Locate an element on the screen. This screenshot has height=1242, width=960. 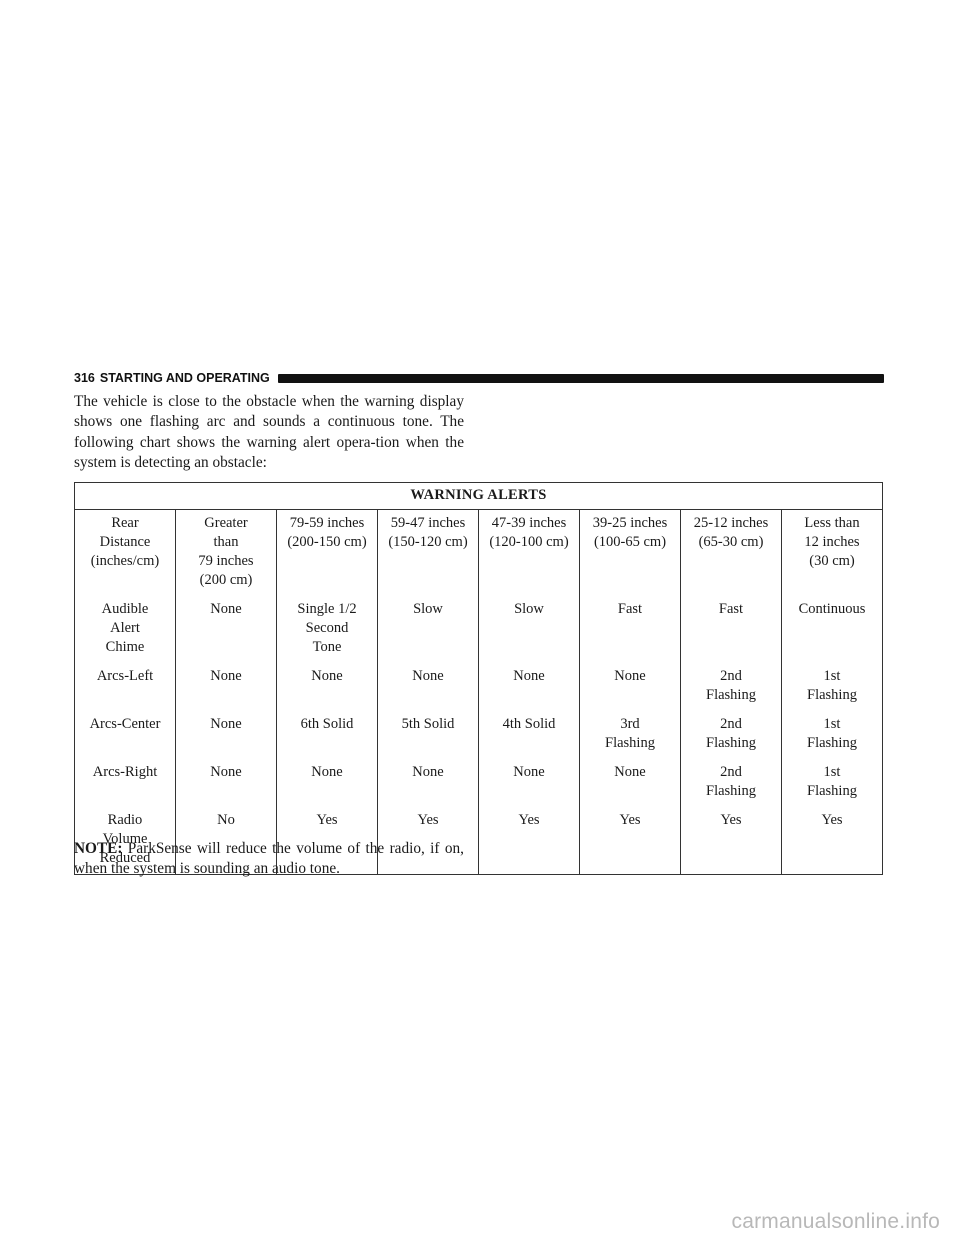
row-header-cell: Audible Alert Chime is located at coordinates (125, 629).